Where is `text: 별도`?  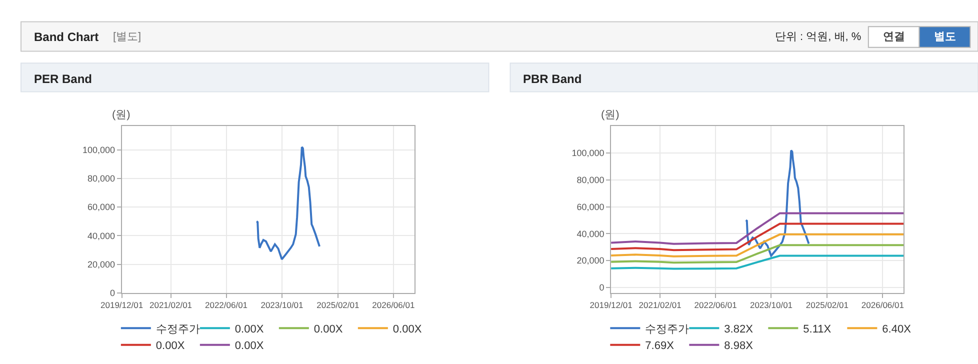 text: 별도 is located at coordinates (945, 37).